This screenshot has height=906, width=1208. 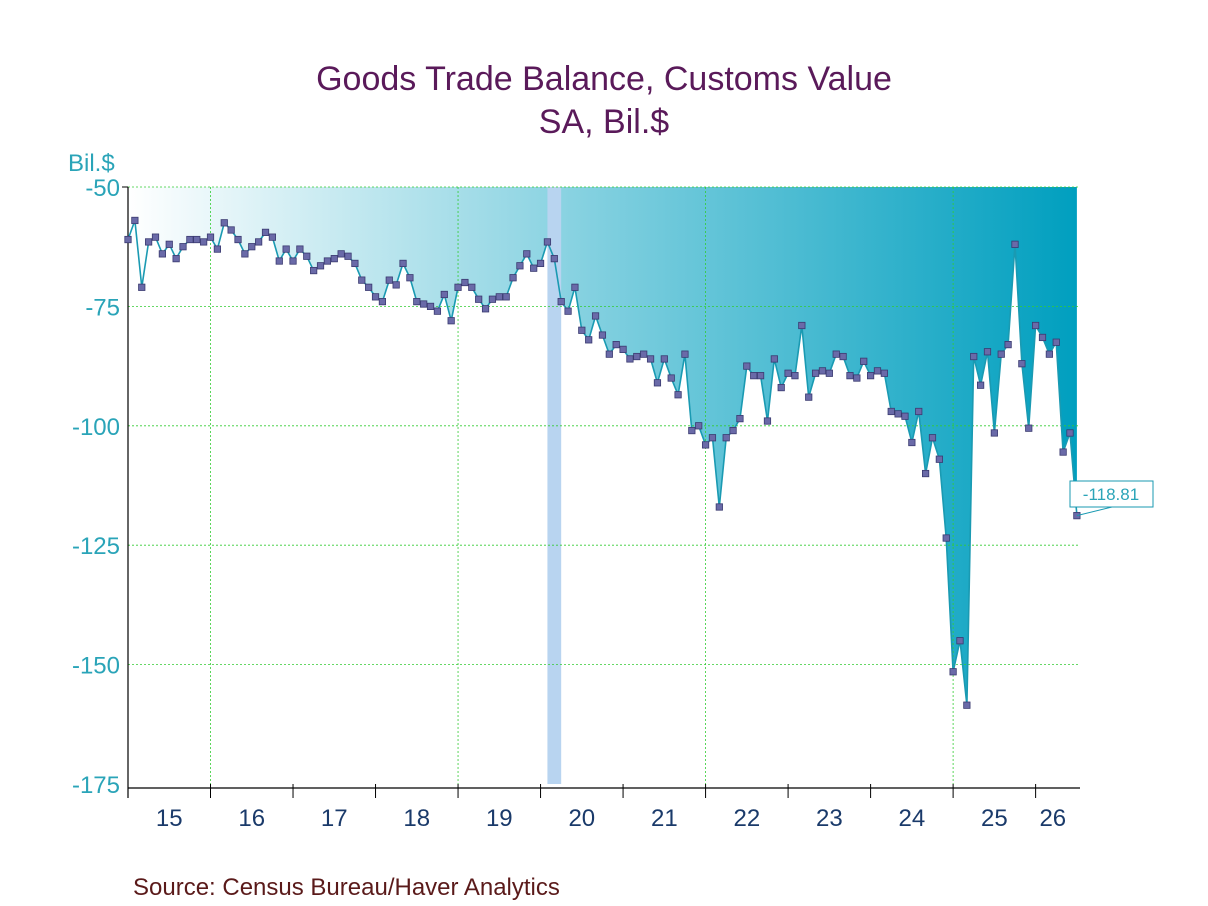 What do you see at coordinates (994, 818) in the screenshot?
I see `x-tick-label: 25` at bounding box center [994, 818].